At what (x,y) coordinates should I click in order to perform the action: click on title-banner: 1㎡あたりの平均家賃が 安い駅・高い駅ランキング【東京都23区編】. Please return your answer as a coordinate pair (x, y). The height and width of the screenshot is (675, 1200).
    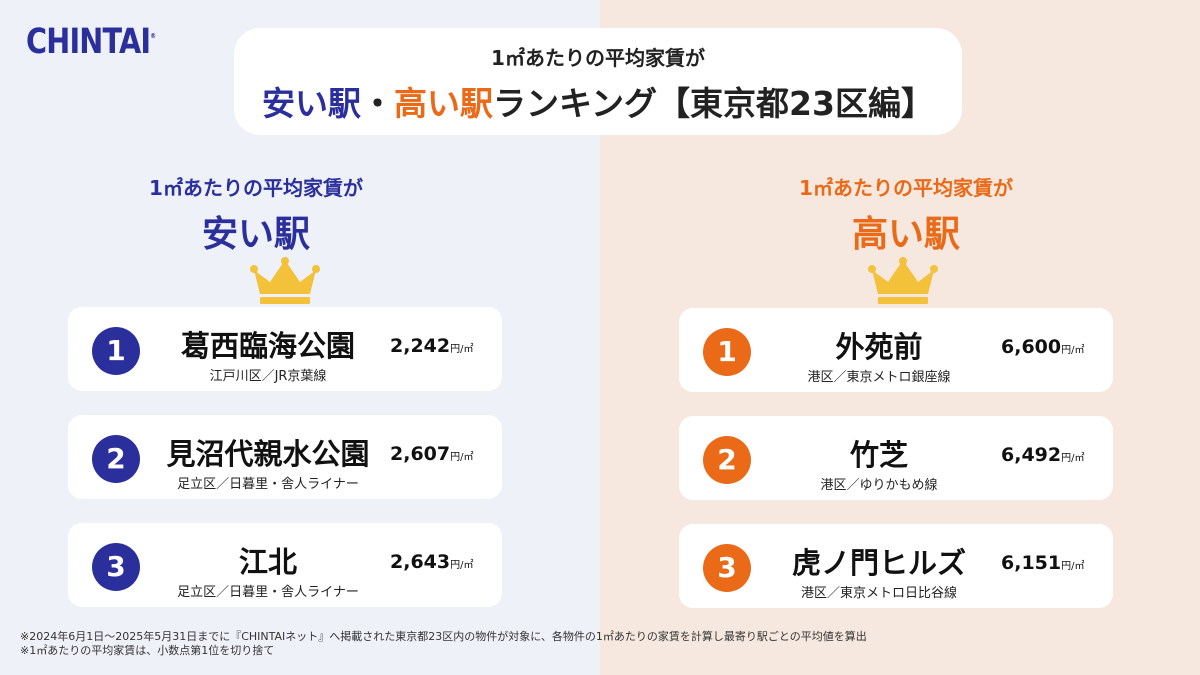
    Looking at the image, I should click on (598, 81).